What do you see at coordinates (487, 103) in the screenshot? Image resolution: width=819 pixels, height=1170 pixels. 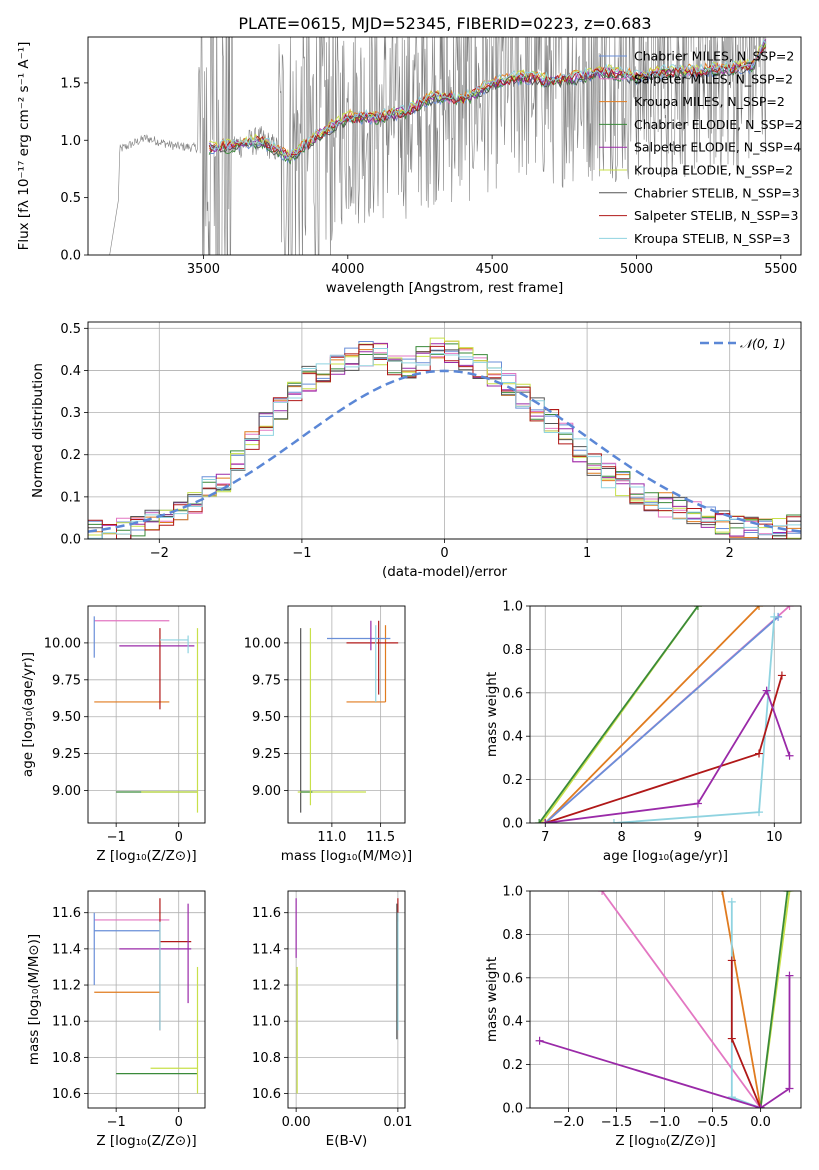 I see `model-spectrum-line` at bounding box center [487, 103].